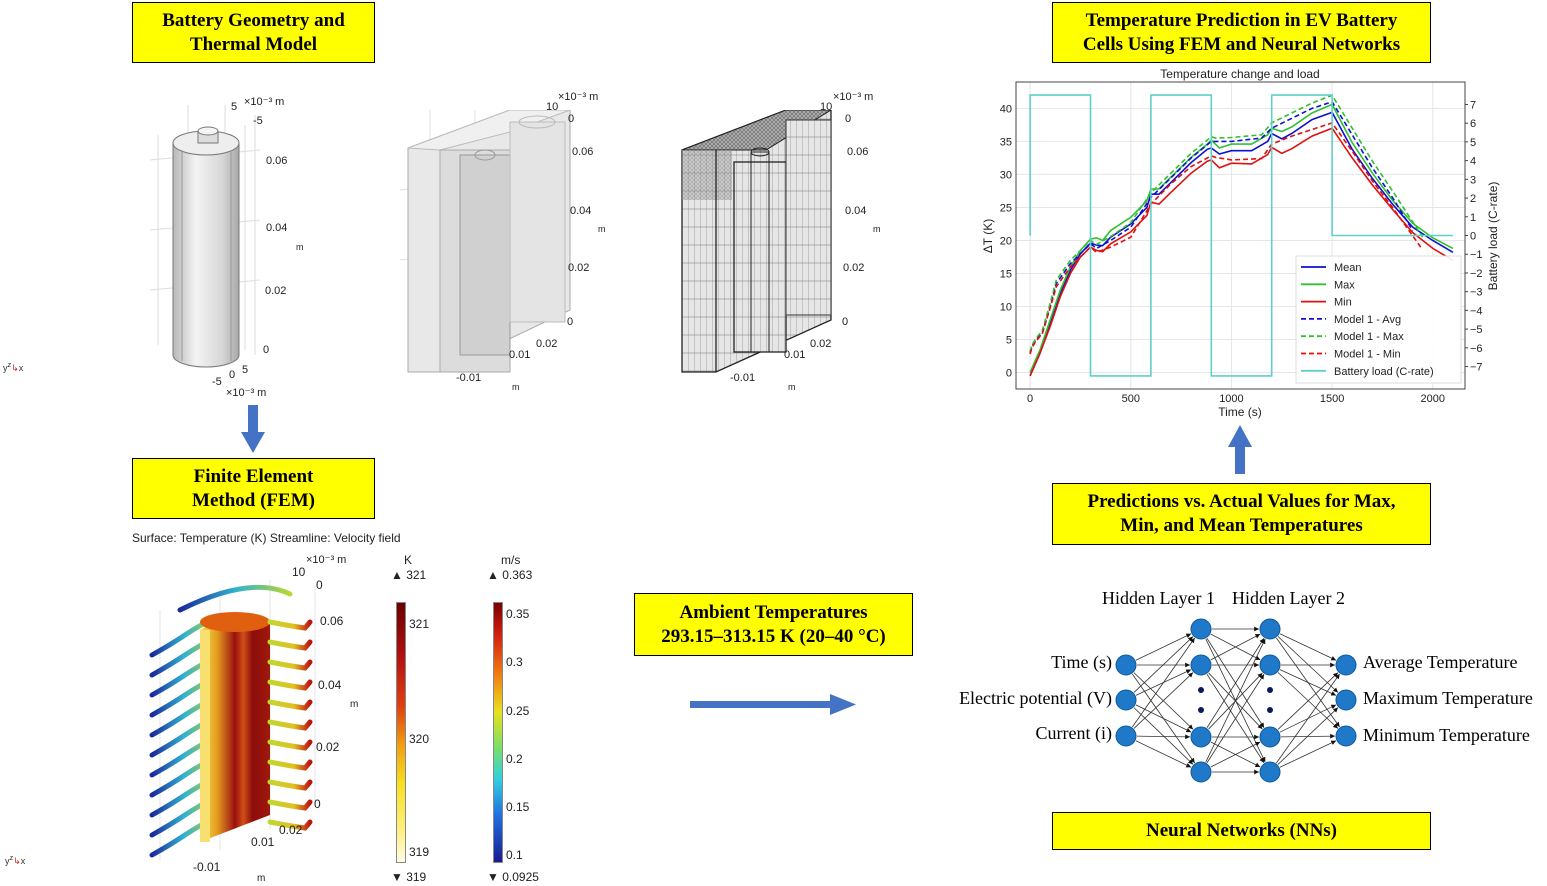  Describe the element at coordinates (330, 685) in the screenshot. I see `fem-z-tick: 0.04` at that location.